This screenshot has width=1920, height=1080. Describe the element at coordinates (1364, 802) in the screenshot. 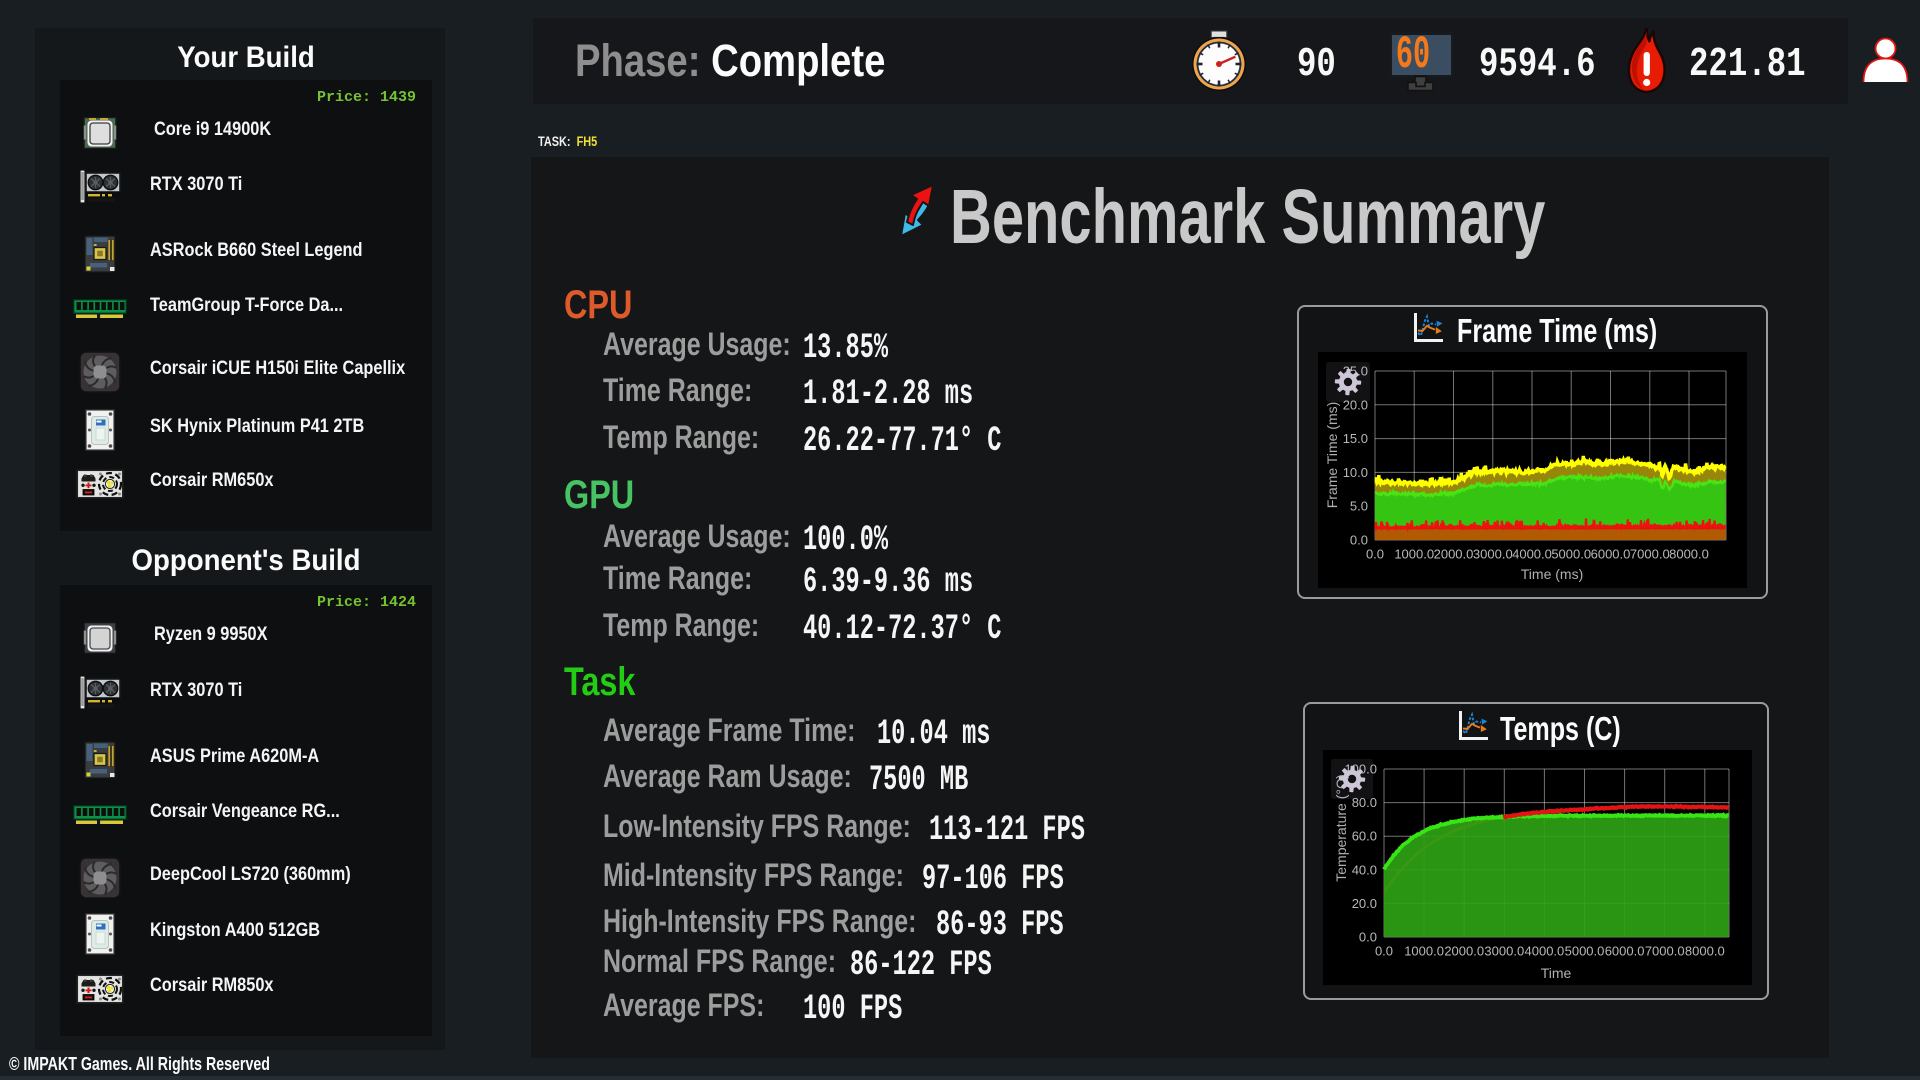

I see `svg-text: 80.0` at that location.